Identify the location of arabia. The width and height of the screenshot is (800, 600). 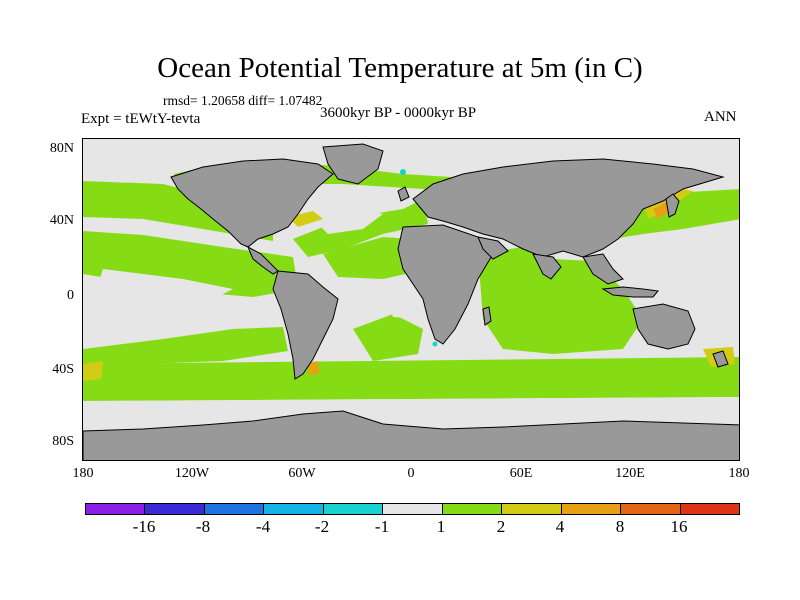
(493, 248).